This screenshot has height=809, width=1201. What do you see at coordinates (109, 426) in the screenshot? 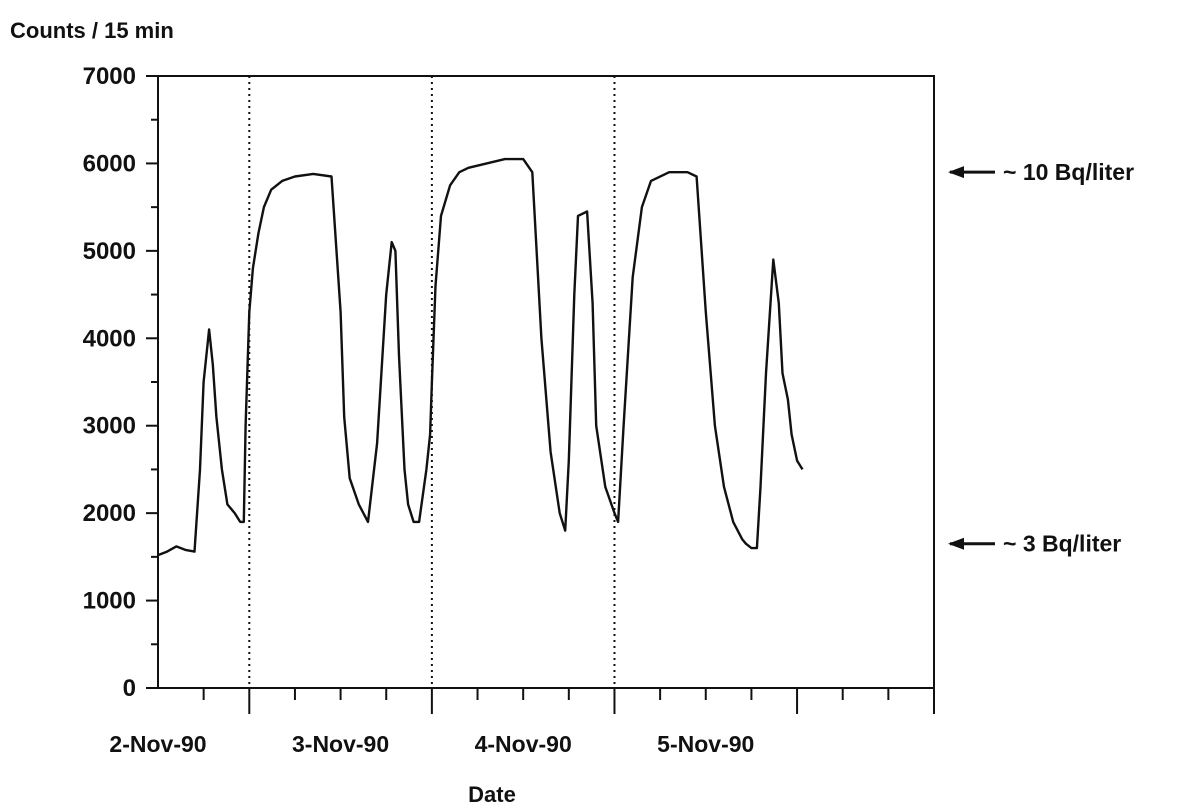
I see `y-tick-label: 3000` at bounding box center [109, 426].